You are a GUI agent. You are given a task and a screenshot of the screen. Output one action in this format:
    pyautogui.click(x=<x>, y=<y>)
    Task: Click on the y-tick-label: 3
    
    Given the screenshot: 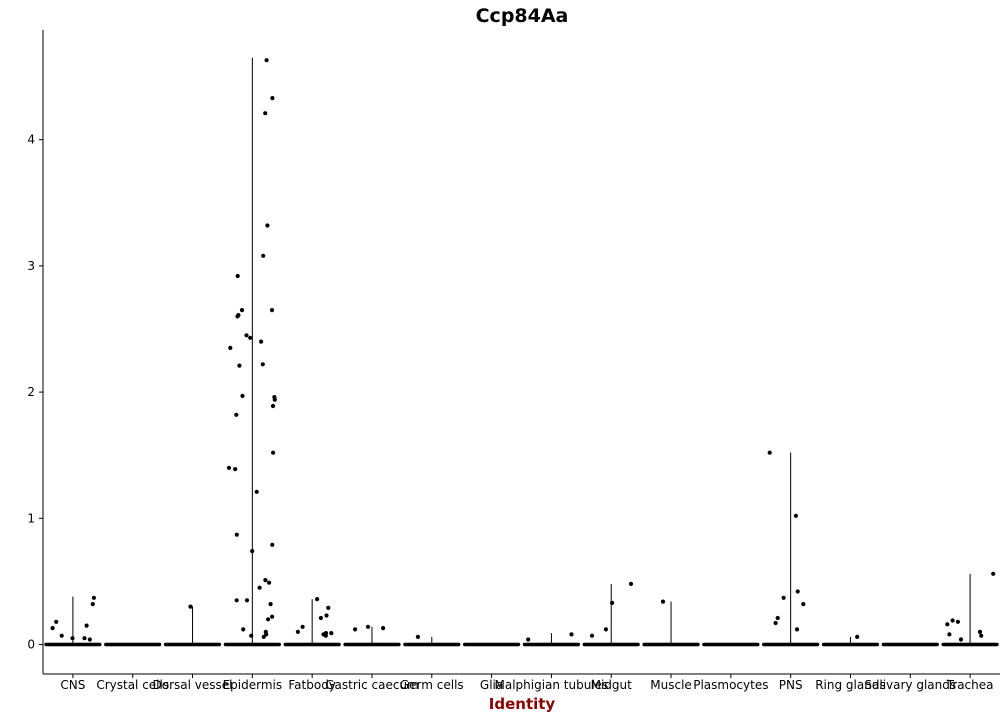 What is the action you would take?
    pyautogui.click(x=31, y=266)
    